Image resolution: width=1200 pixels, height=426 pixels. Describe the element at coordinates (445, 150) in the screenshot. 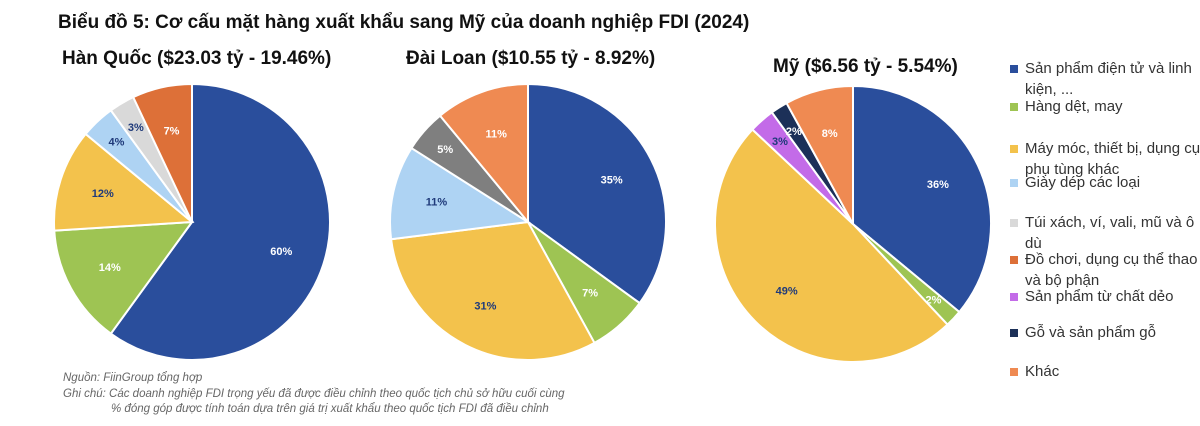

I see `data-label: 5%` at that location.